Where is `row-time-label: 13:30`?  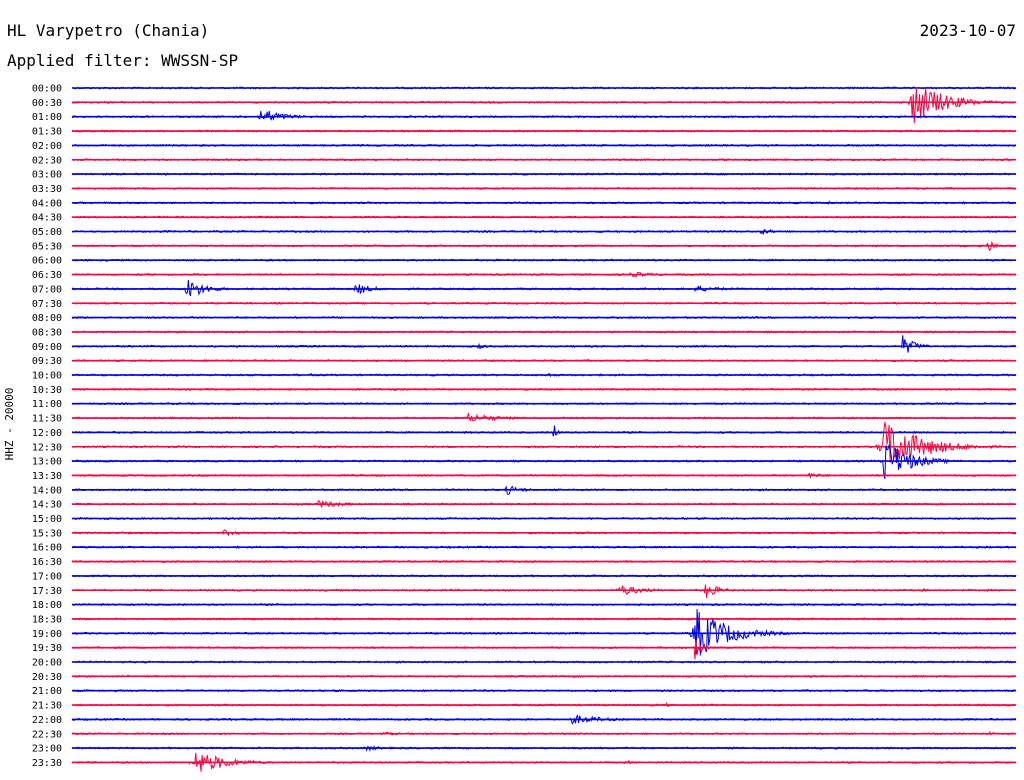 row-time-label: 13:30 is located at coordinates (47, 476).